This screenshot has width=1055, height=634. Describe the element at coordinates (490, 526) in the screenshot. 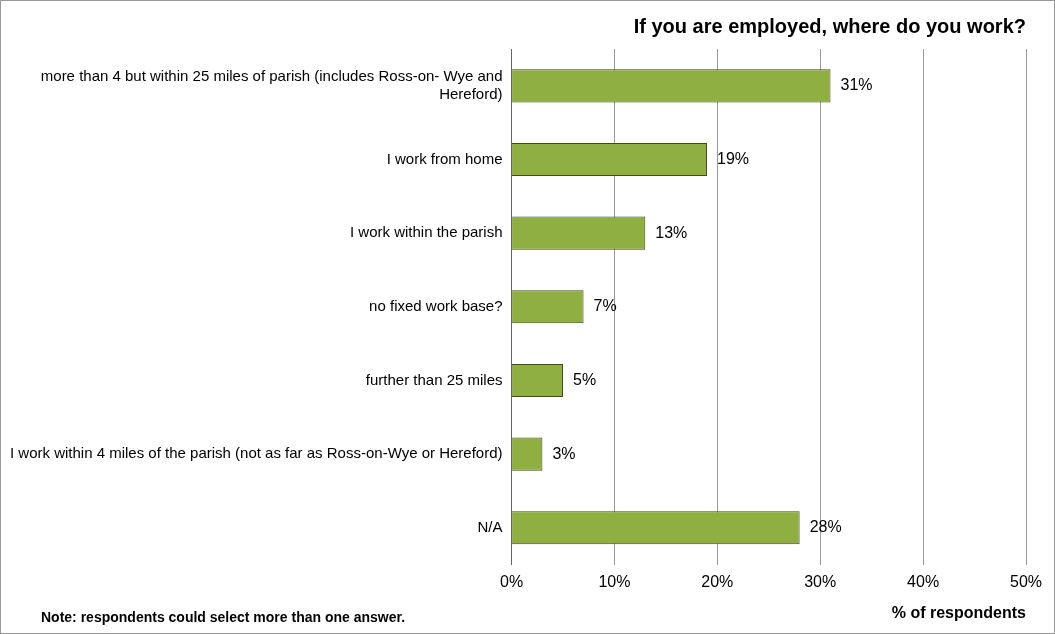

I see `y-tick-label: N/A` at that location.